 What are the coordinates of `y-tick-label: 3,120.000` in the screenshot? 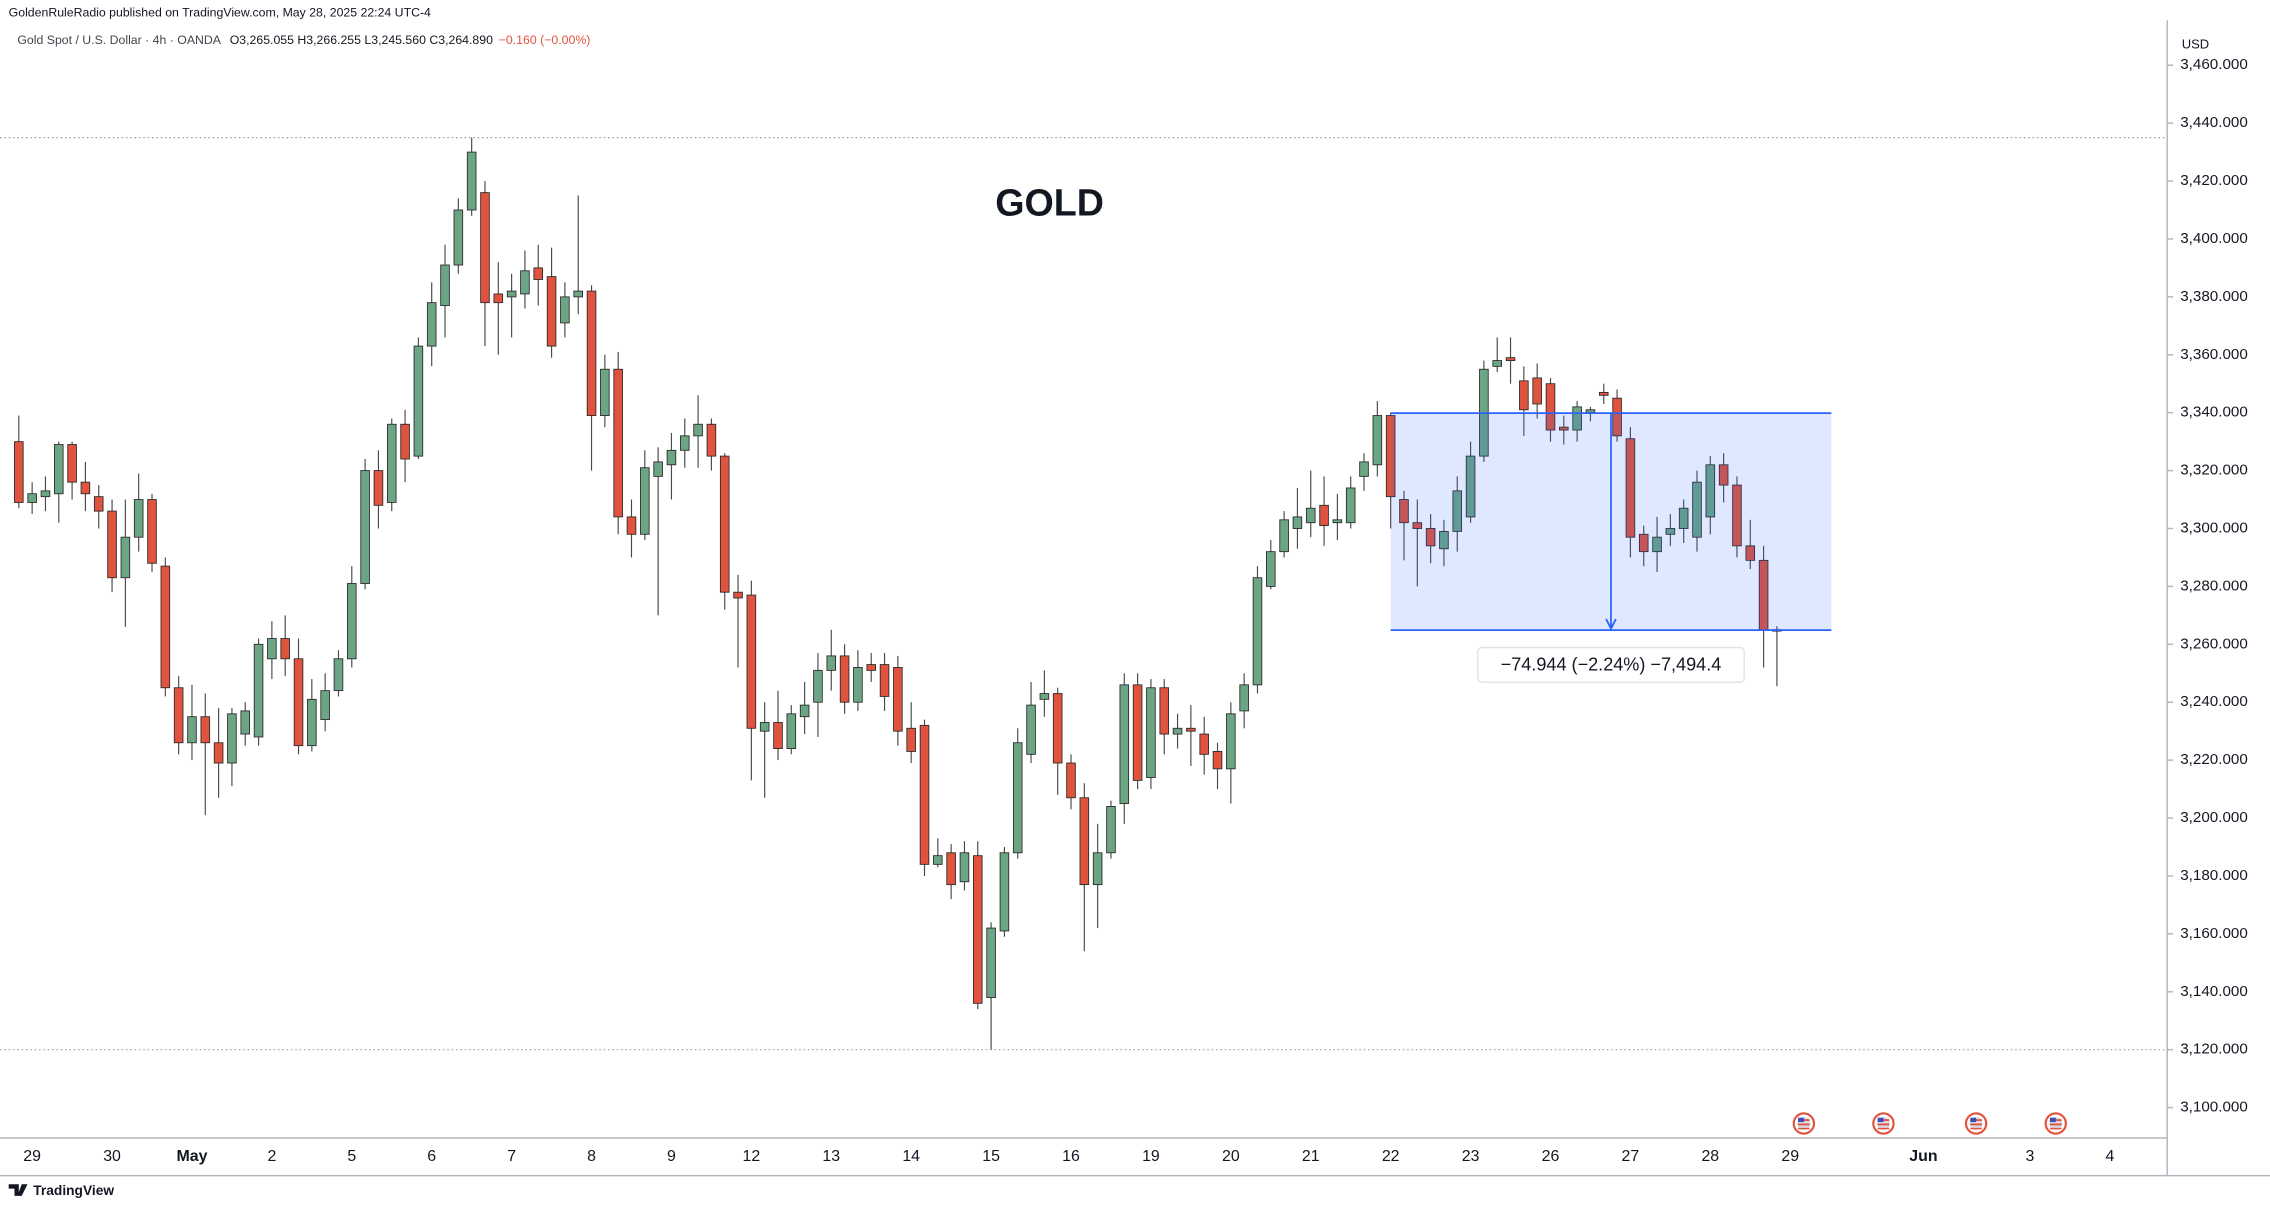 It's located at (2214, 1049).